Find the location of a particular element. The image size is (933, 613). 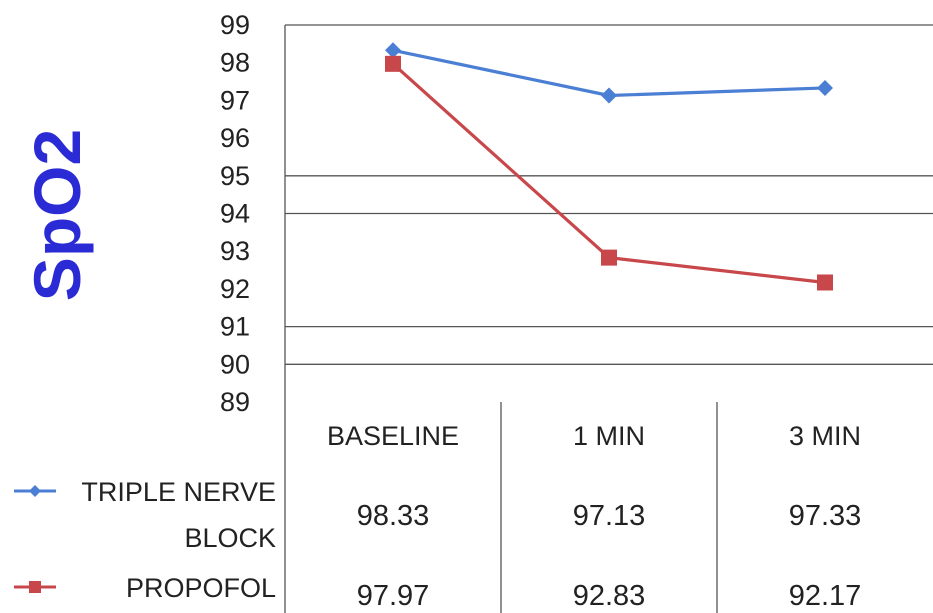

y-tick-label: 93 is located at coordinates (235, 251).